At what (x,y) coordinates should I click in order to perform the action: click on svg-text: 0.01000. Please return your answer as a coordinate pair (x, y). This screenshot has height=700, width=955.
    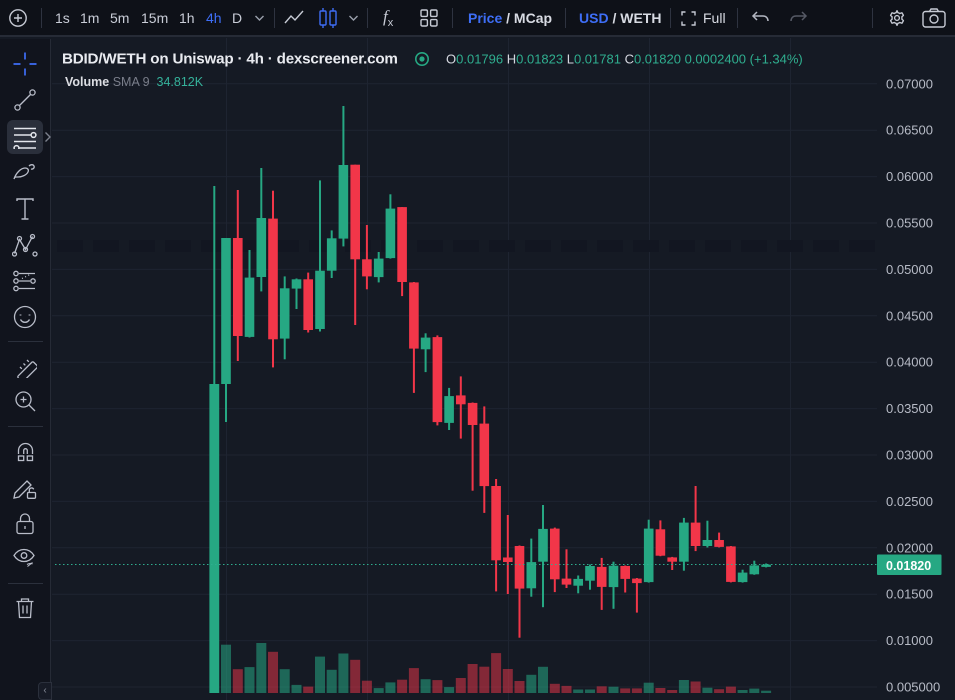
    Looking at the image, I should click on (909, 640).